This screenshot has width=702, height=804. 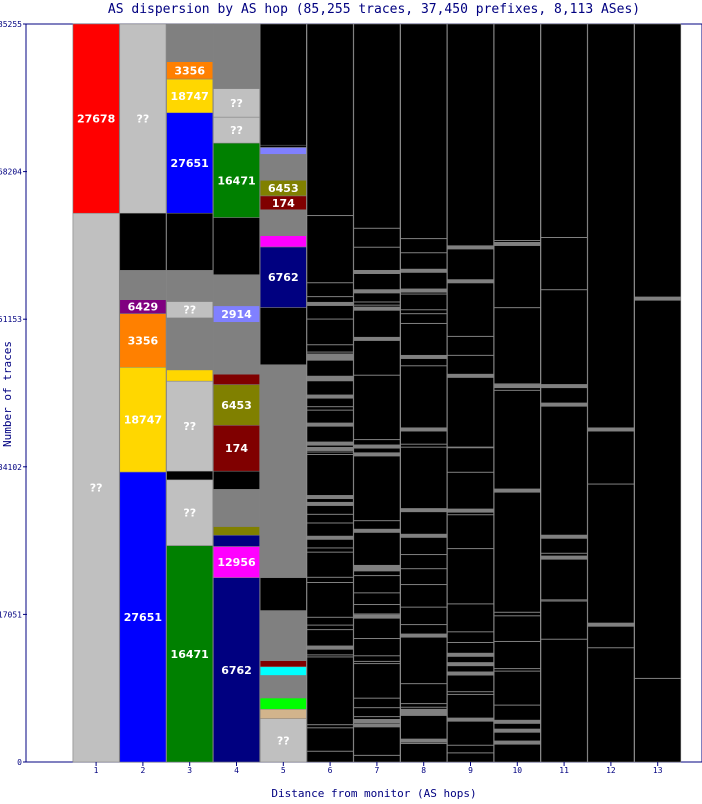 I want to click on hop-12-minor-as, so click(x=610, y=648).